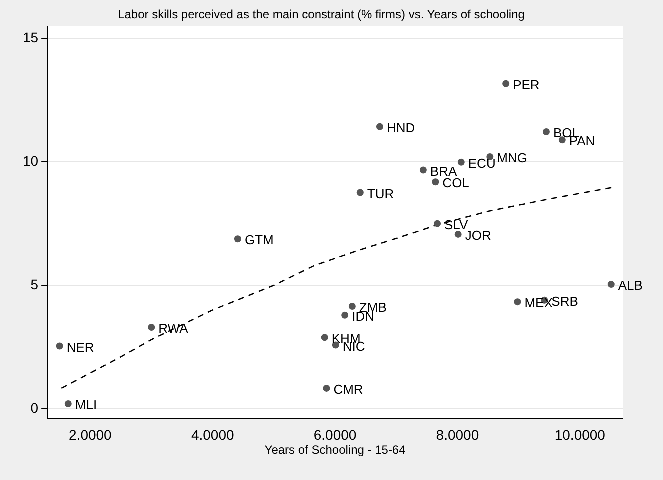  Describe the element at coordinates (34, 408) in the screenshot. I see `y-tick-label: 0` at that location.